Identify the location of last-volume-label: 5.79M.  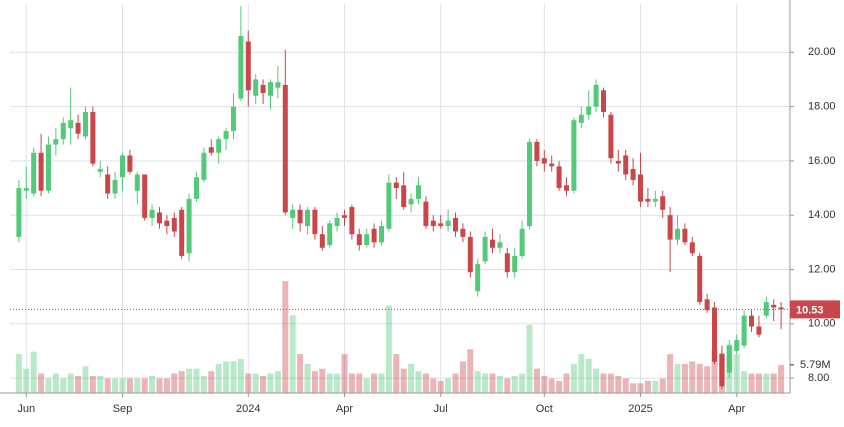
(815, 365).